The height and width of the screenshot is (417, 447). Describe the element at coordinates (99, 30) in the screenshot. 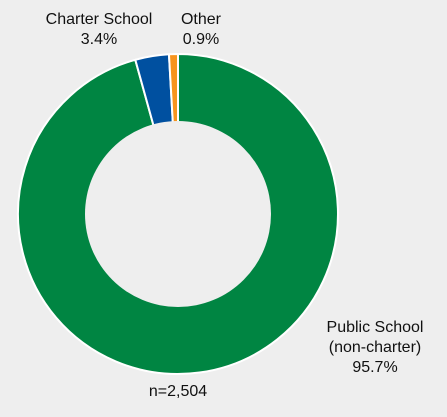

I see `slice-label-charter-school: Charter School 3.4%` at that location.